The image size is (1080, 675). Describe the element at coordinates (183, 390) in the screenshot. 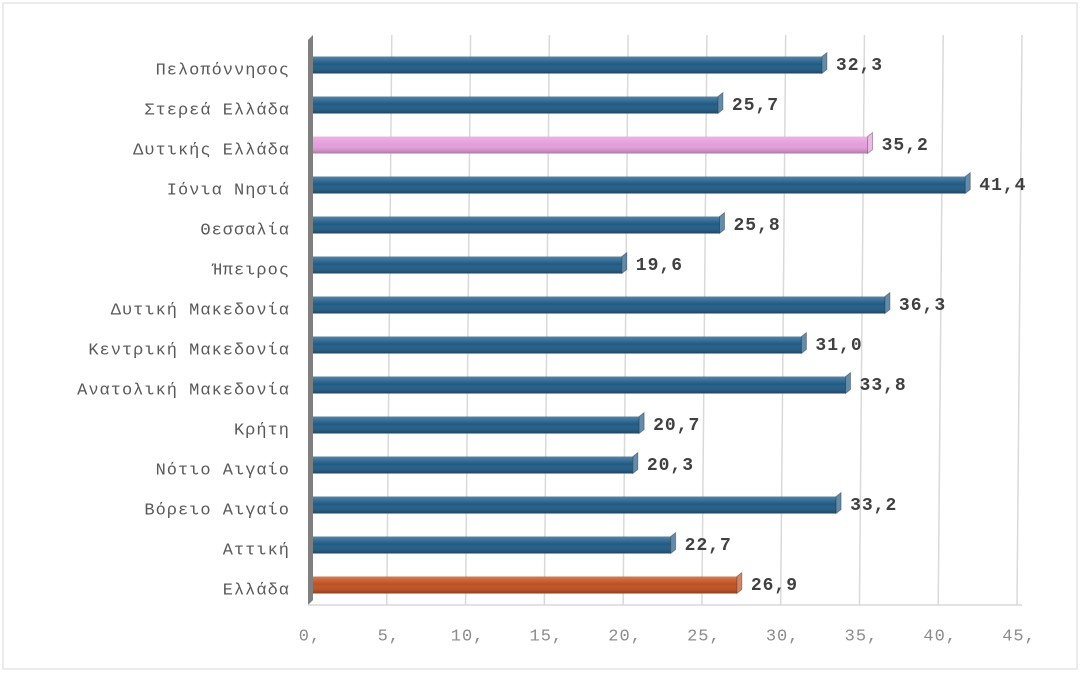

I see `y-tick-label: Ανατολική Μακεδονία` at that location.